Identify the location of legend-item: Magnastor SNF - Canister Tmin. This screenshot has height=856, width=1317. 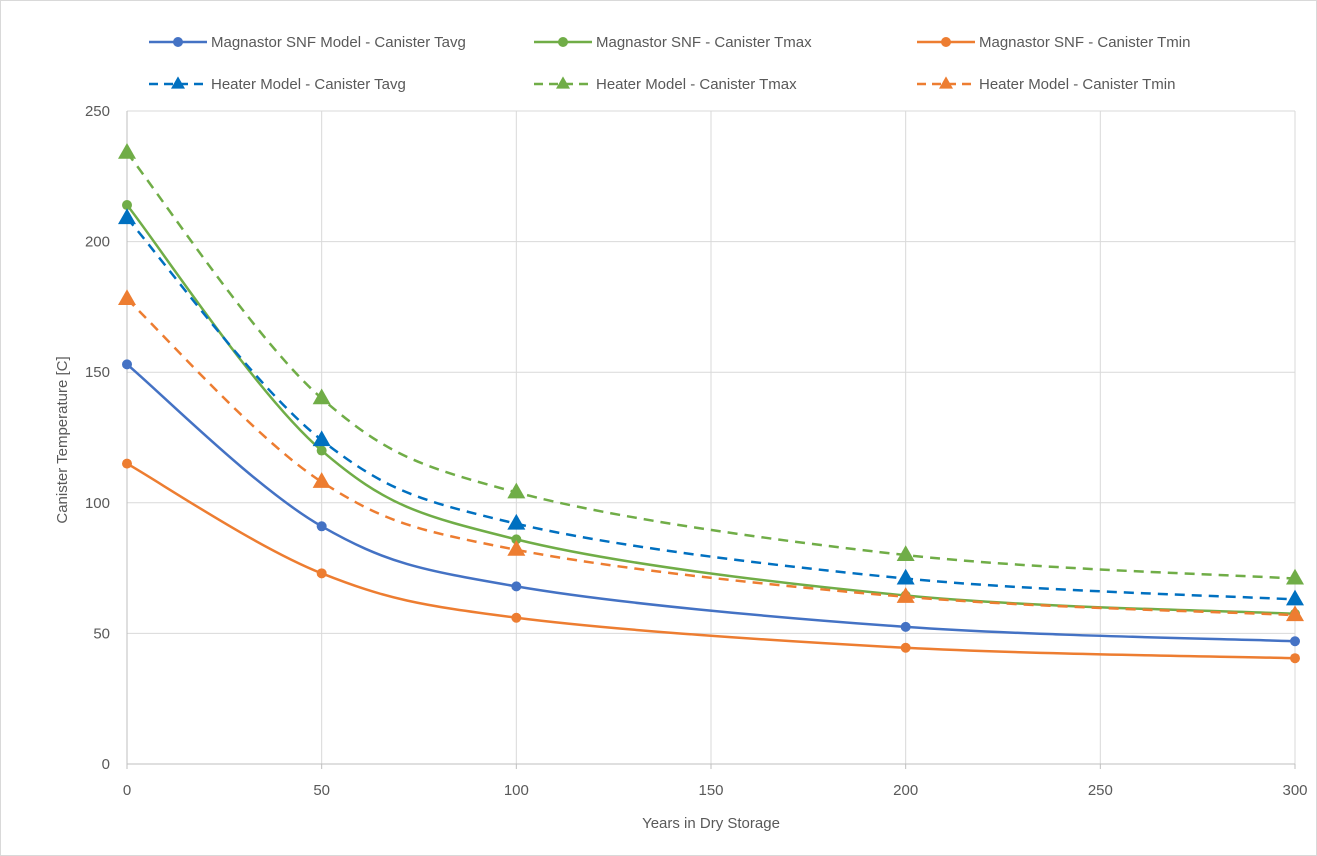
(1053, 42).